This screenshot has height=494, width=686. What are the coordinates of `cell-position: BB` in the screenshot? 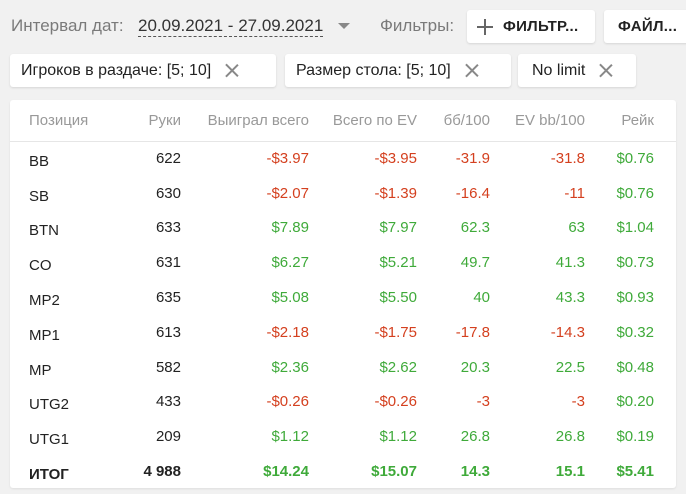 It's located at (39, 162).